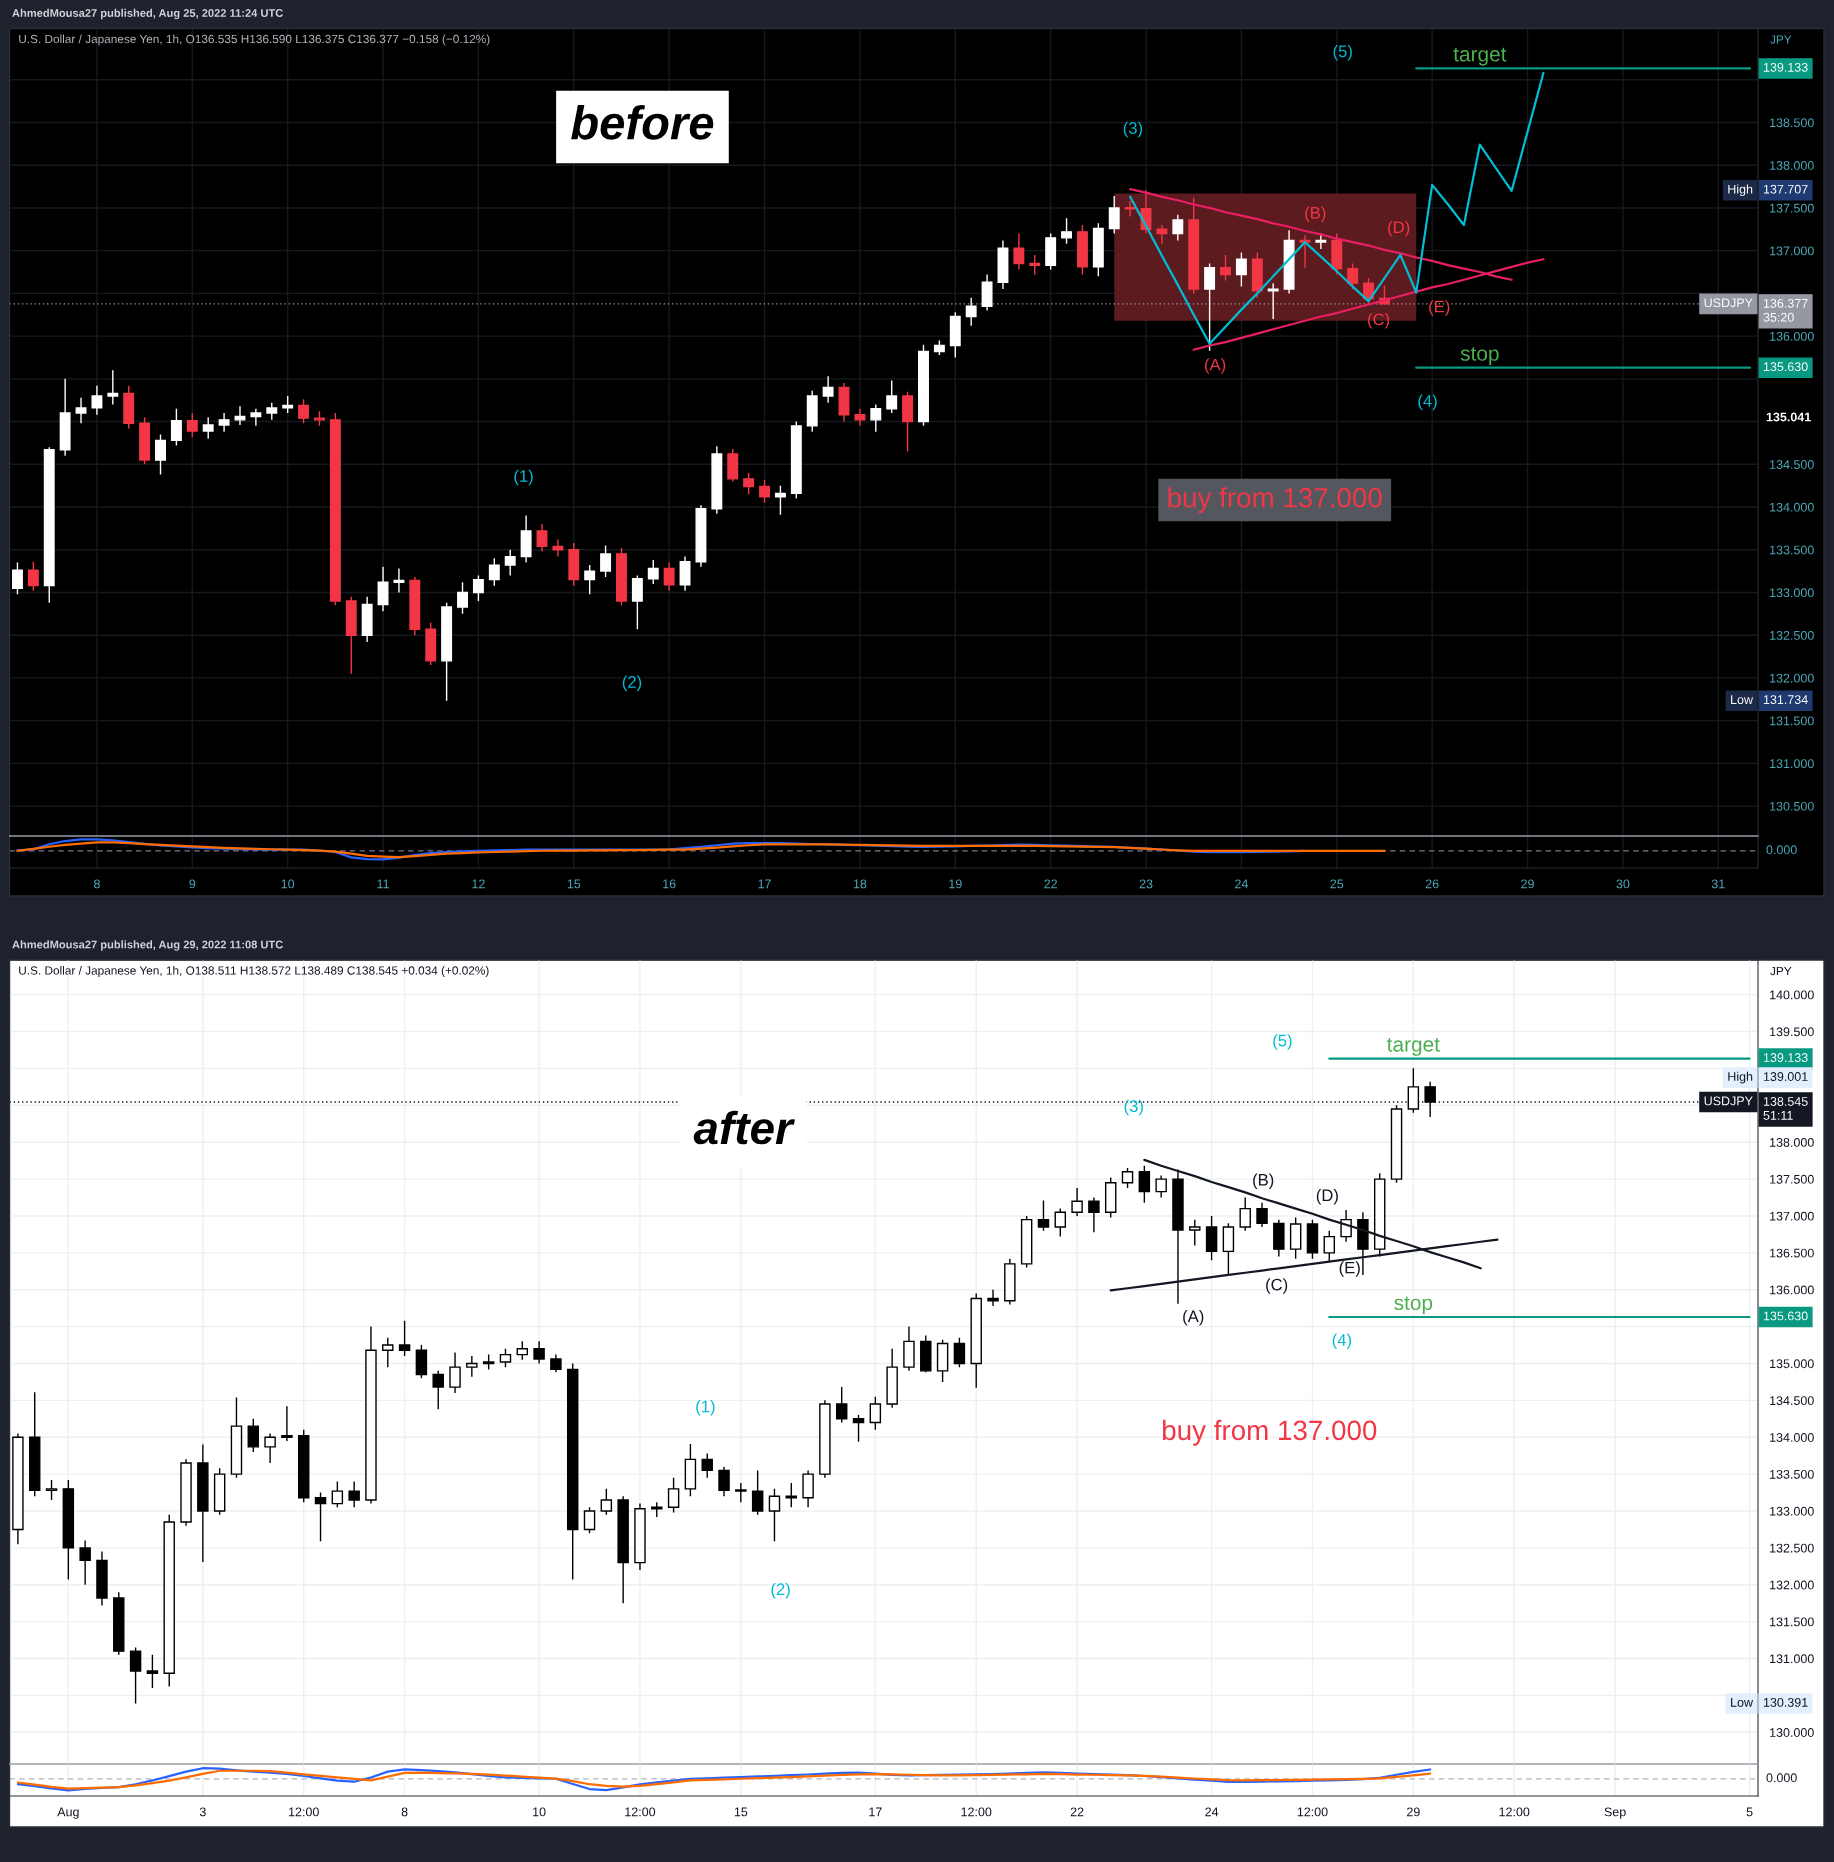  What do you see at coordinates (1413, 1305) in the screenshot?
I see `series-label: stop` at bounding box center [1413, 1305].